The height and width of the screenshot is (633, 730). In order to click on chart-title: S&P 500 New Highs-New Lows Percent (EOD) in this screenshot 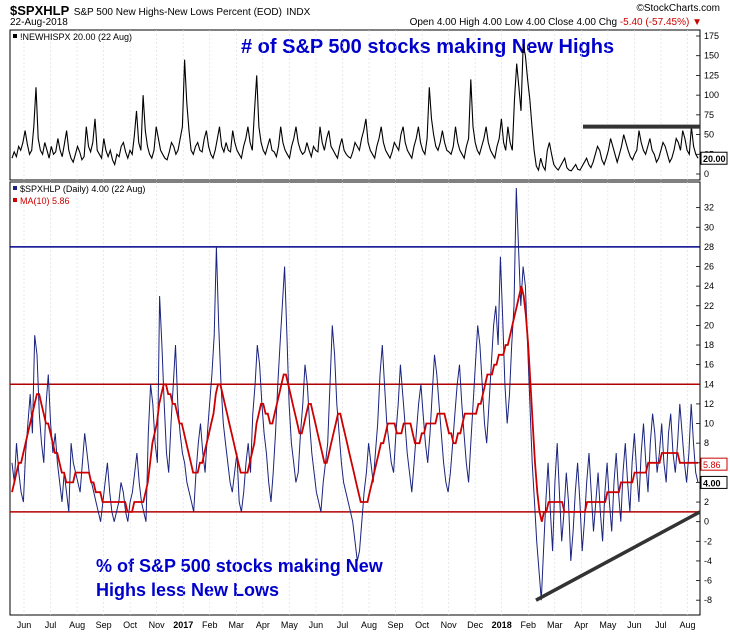, I will do `click(177, 12)`.